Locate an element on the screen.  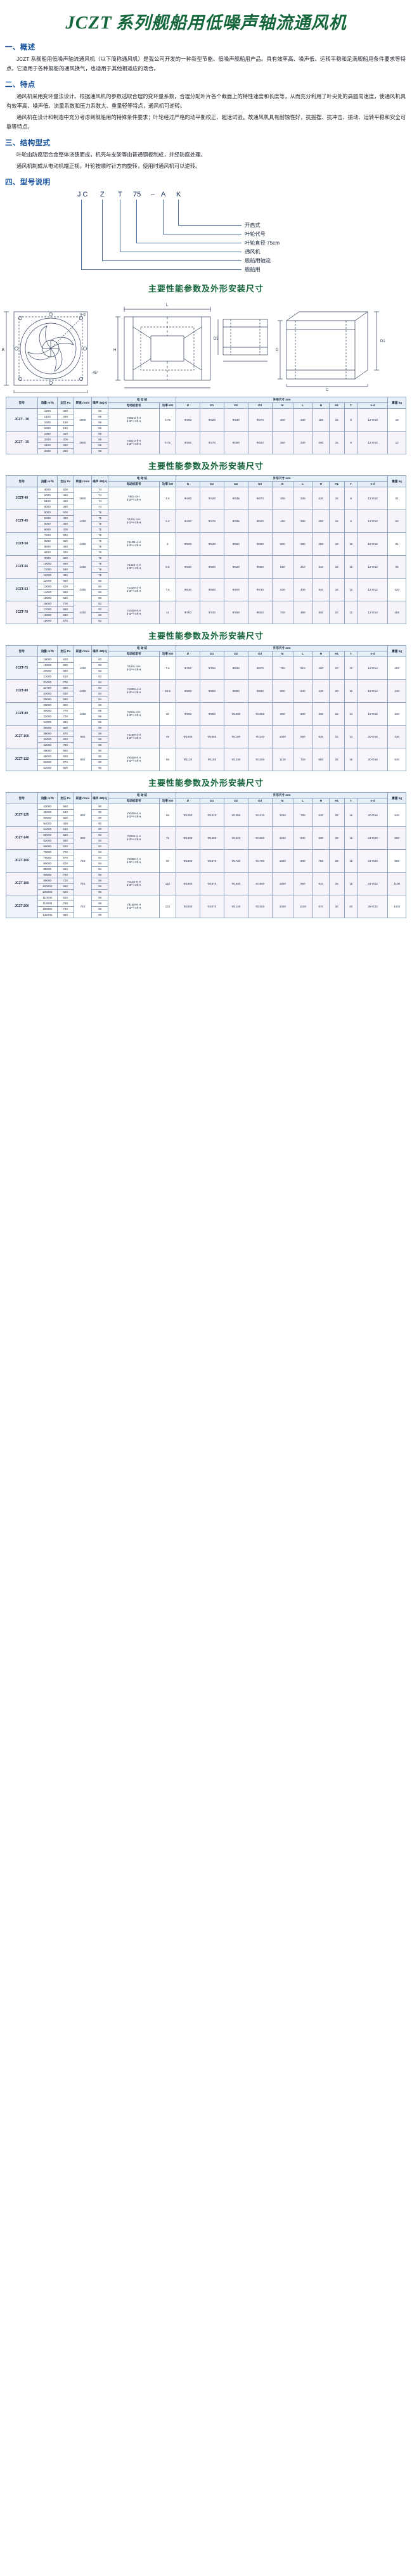
cell-pressure: 450 is located at coordinates (65, 524).